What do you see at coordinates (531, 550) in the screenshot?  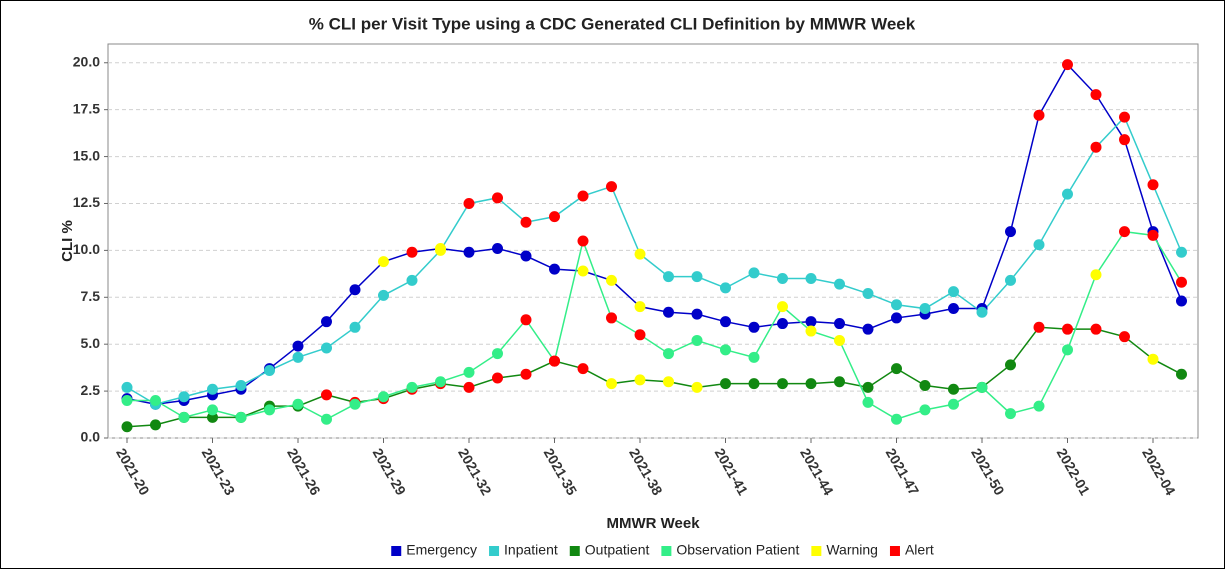 I see `legend-label: Inpatient` at bounding box center [531, 550].